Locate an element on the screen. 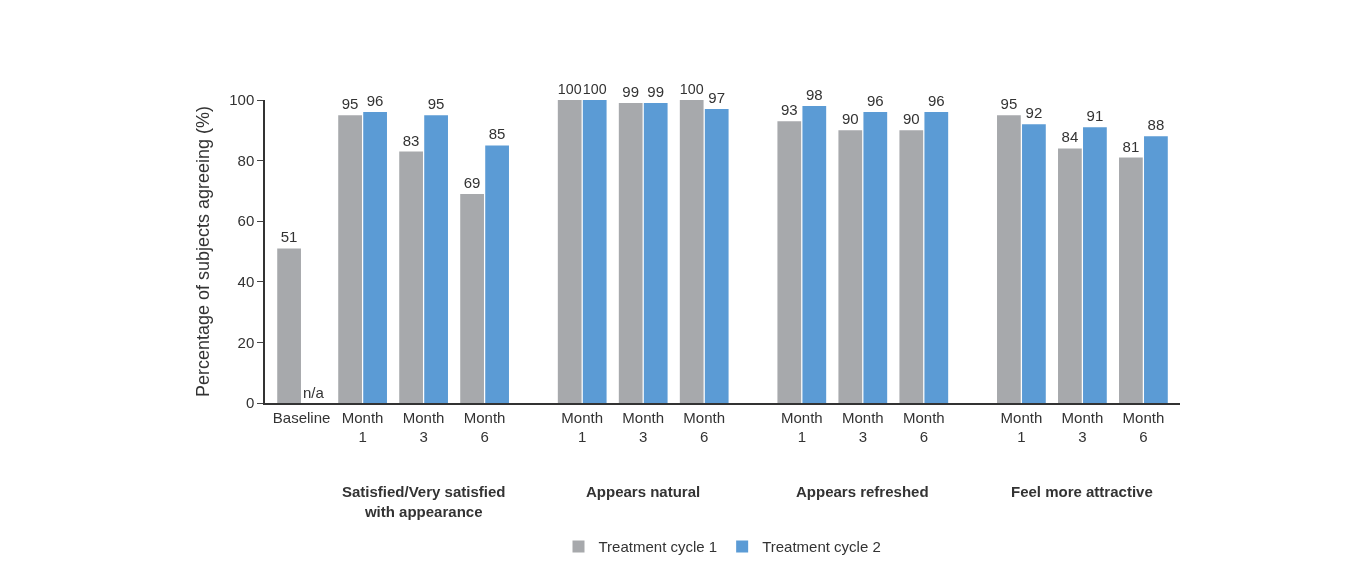 This screenshot has height=578, width=1370. data-label: 51 is located at coordinates (289, 237).